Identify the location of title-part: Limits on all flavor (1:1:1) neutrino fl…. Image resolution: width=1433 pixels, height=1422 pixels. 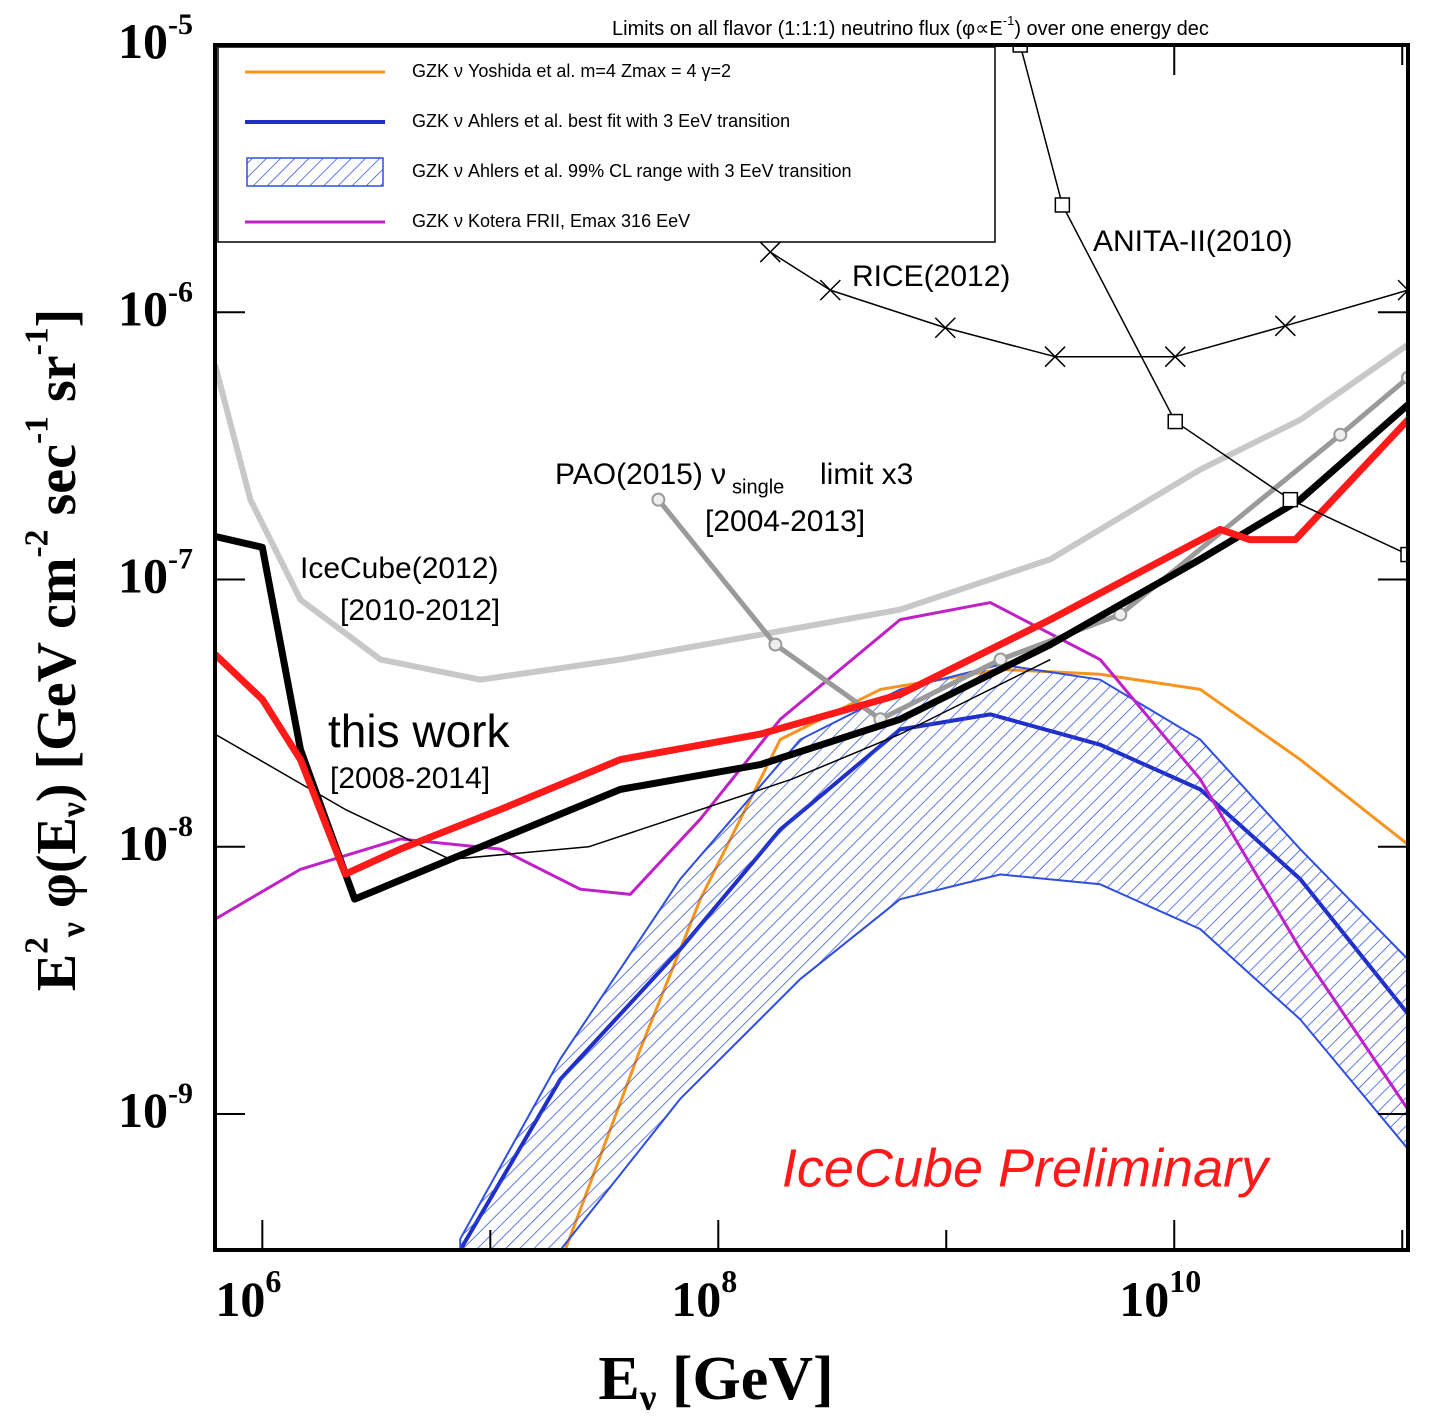
(807, 29).